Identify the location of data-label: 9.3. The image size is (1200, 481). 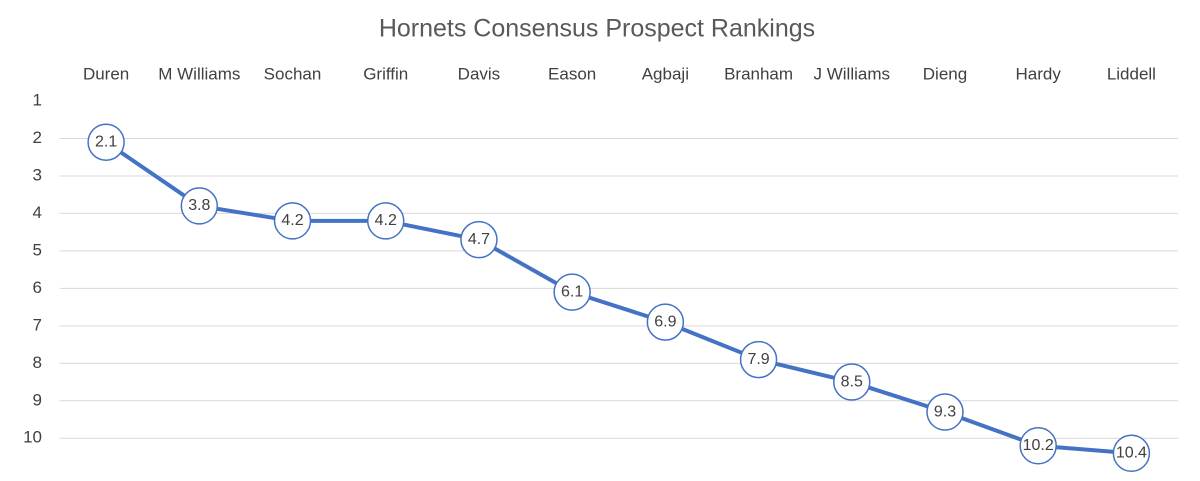
(945, 411).